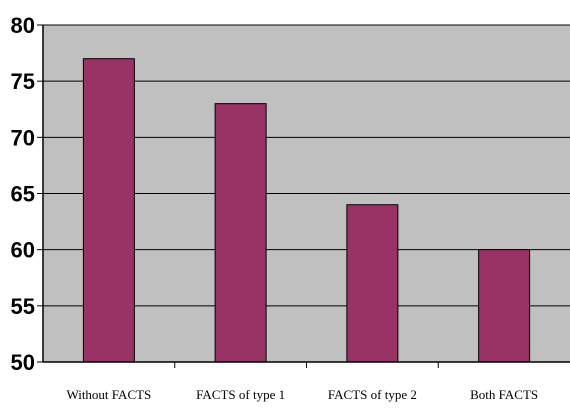  Describe the element at coordinates (240, 394) in the screenshot. I see `x-tick-label: FACTS of type 1` at that location.